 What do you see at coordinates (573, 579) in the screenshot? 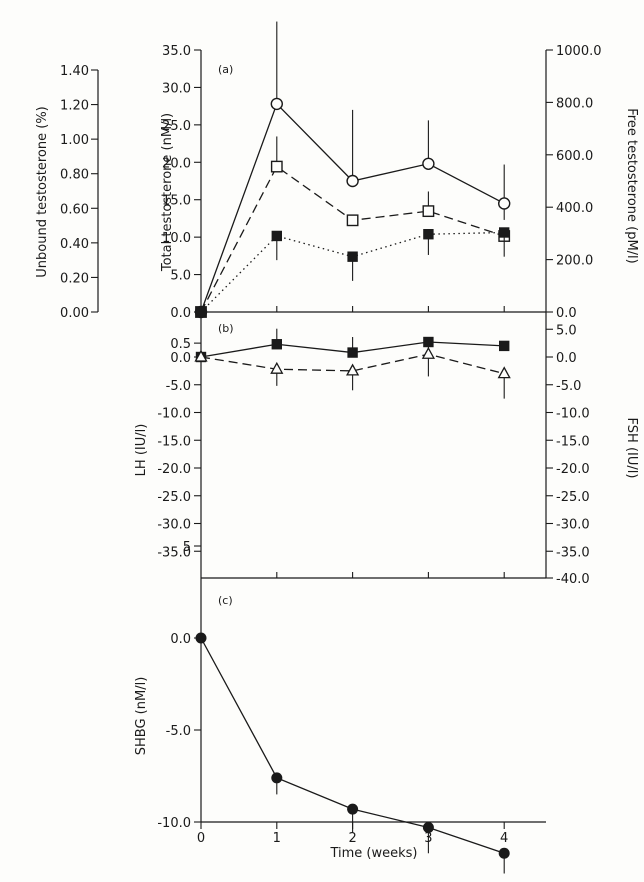
I see `tick-label-fsh: -40.0` at bounding box center [573, 579].